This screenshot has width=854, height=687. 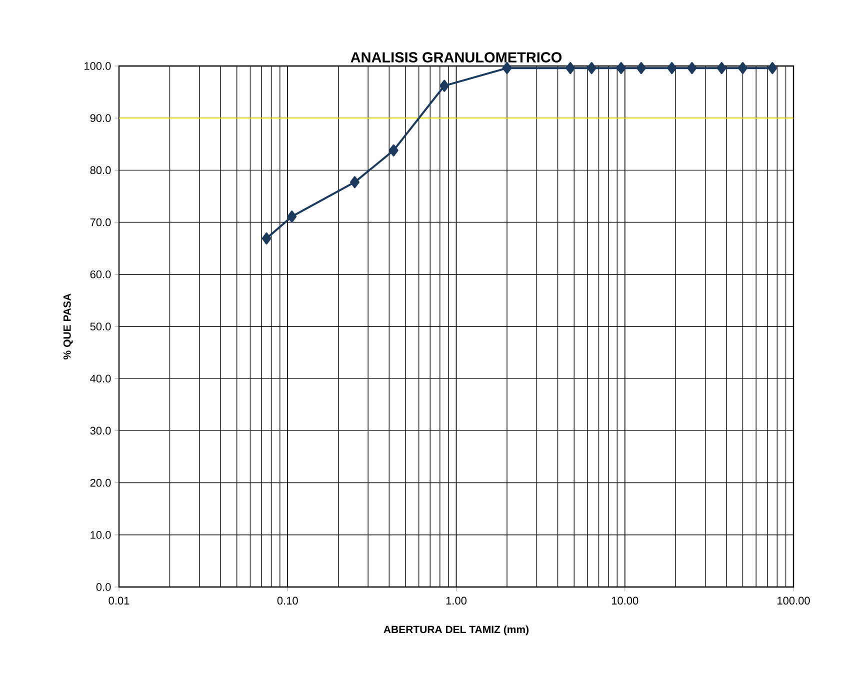 I want to click on y-tick-label: 10.0, so click(x=100, y=535).